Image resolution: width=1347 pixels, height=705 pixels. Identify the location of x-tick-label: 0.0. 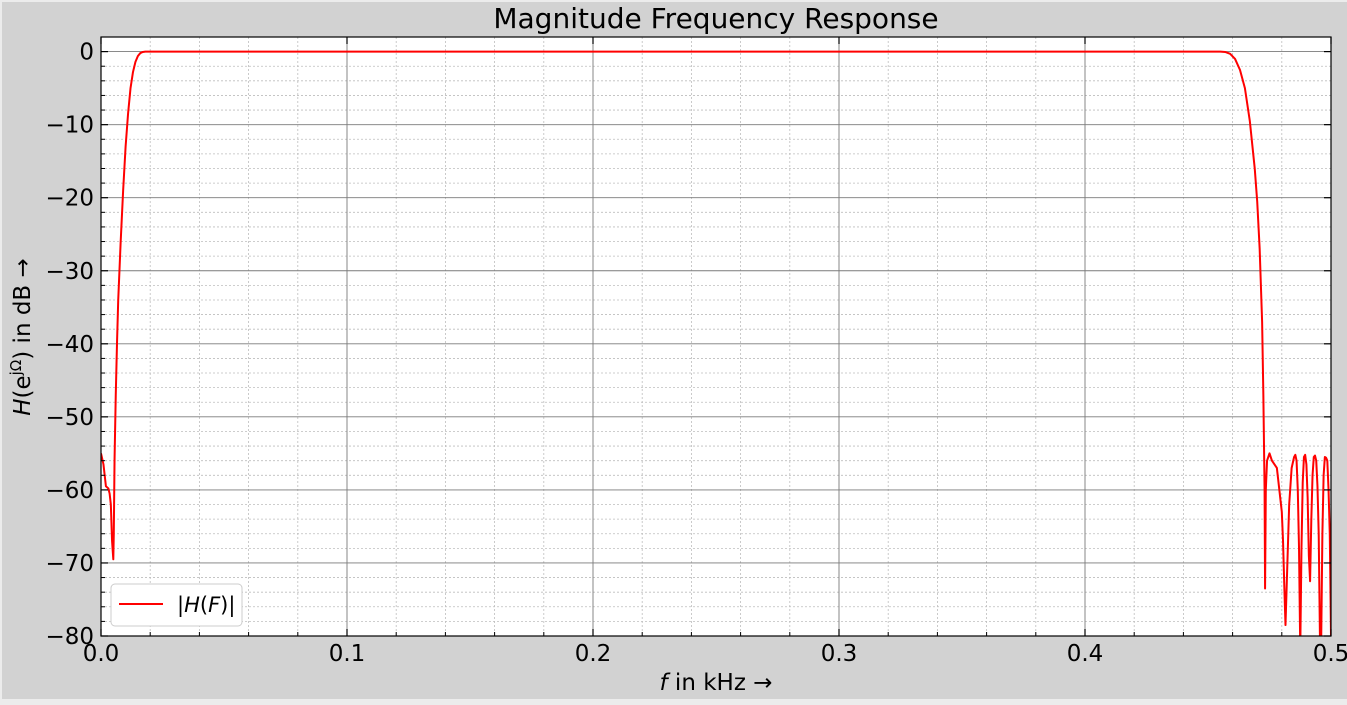
(101, 654).